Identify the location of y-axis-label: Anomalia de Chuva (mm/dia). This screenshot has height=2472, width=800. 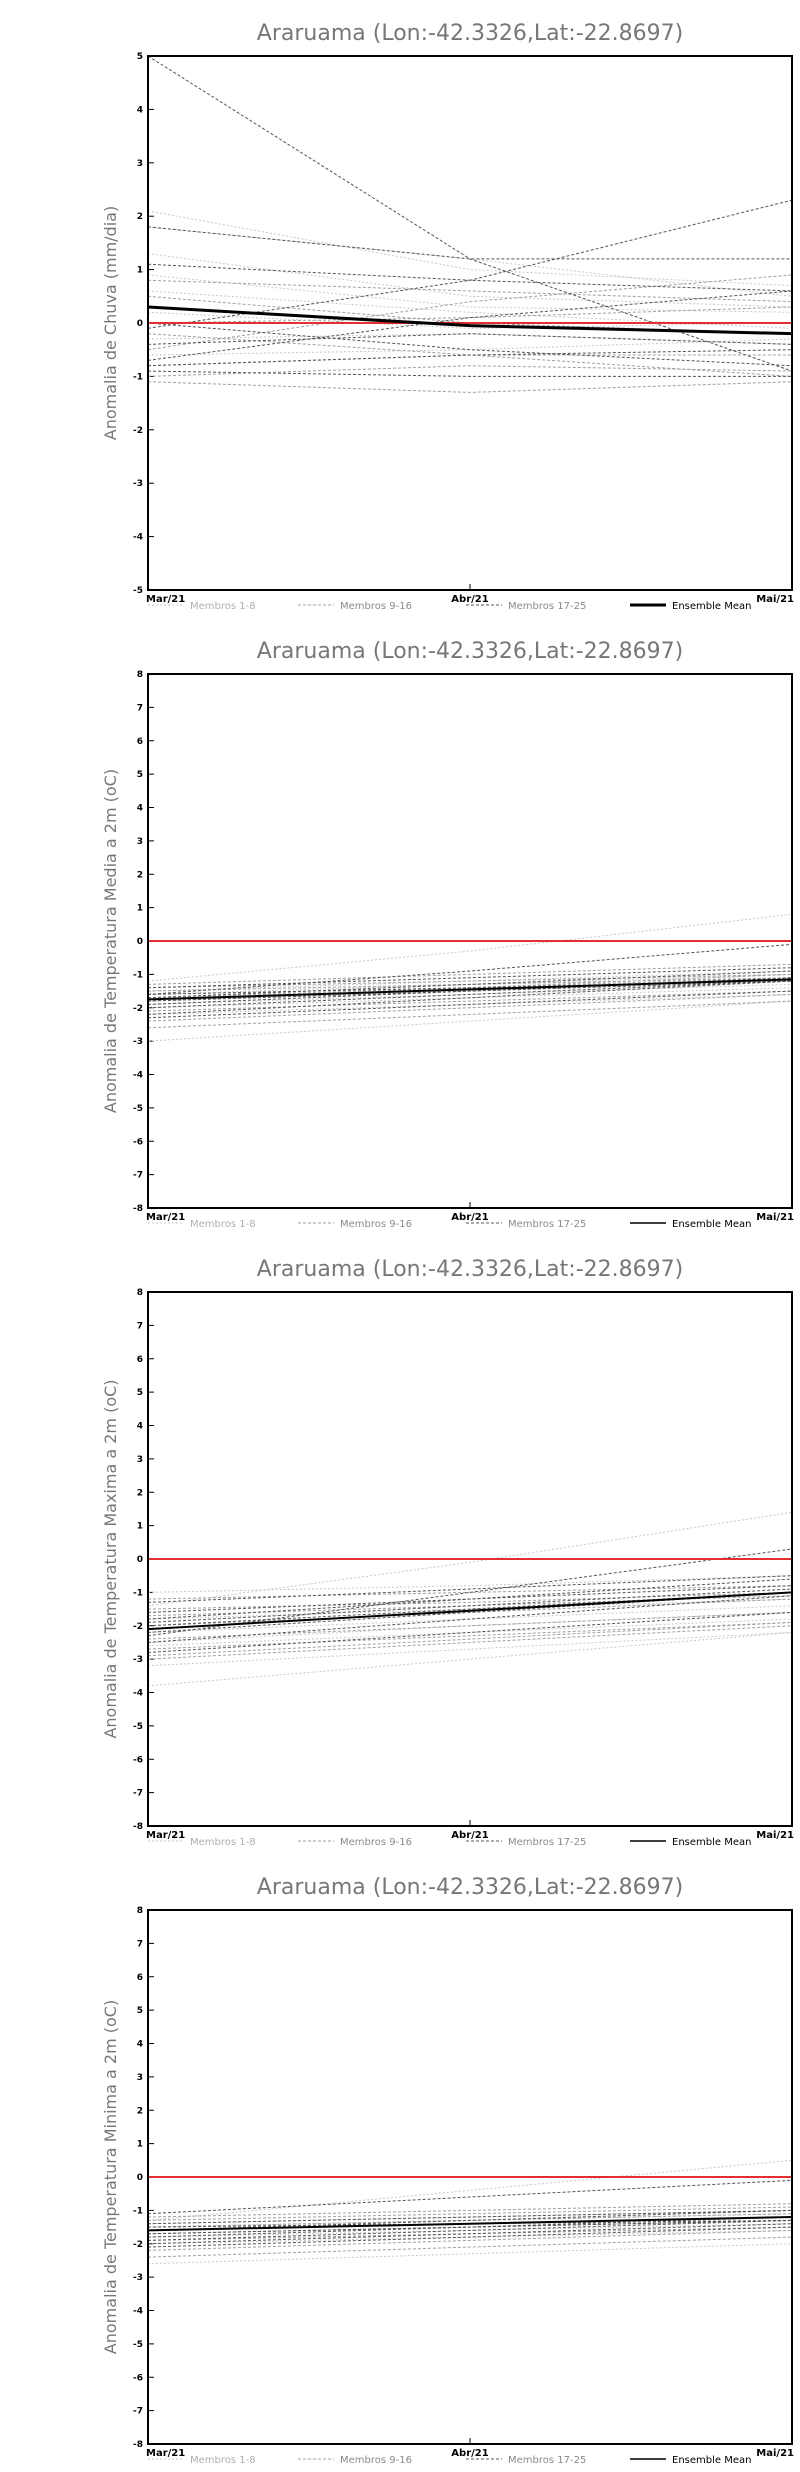
(110, 323).